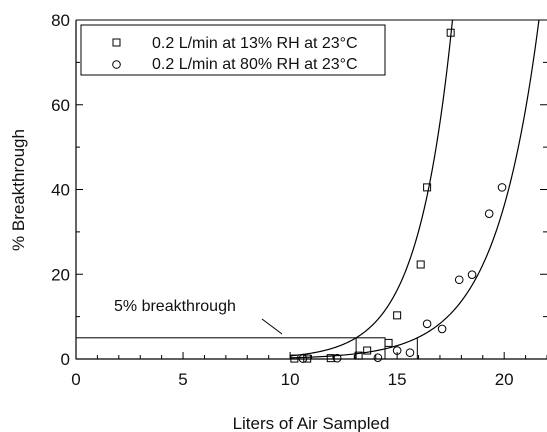  What do you see at coordinates (255, 43) in the screenshot?
I see `legend-label-13rh: 0.2 L/min at 13% RH at 23°C` at bounding box center [255, 43].